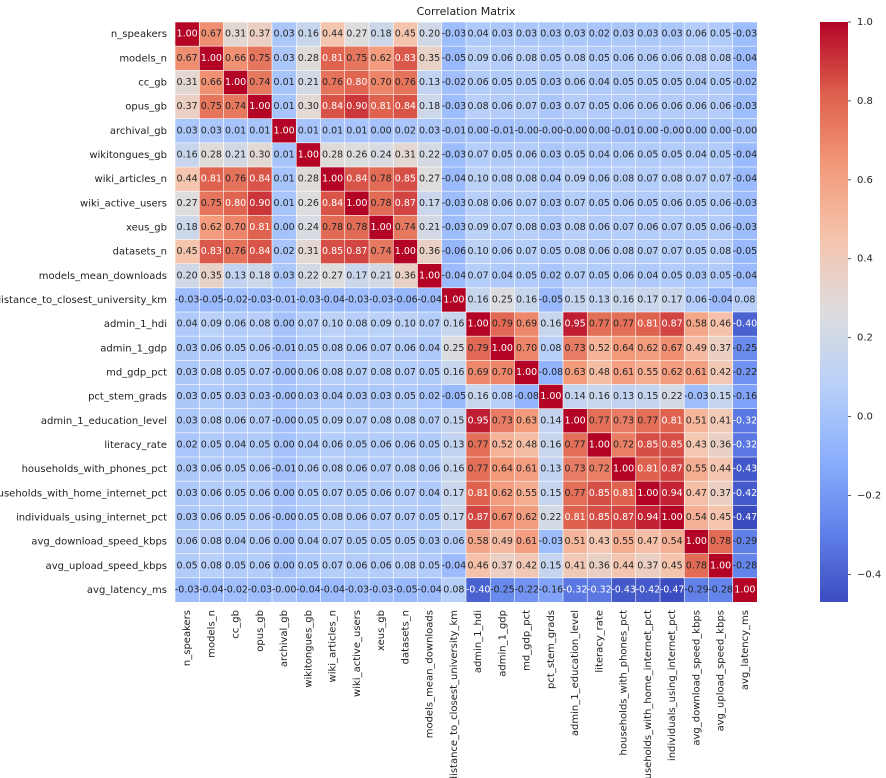  Describe the element at coordinates (672, 493) in the screenshot. I see `cell-label: 0.94` at that location.